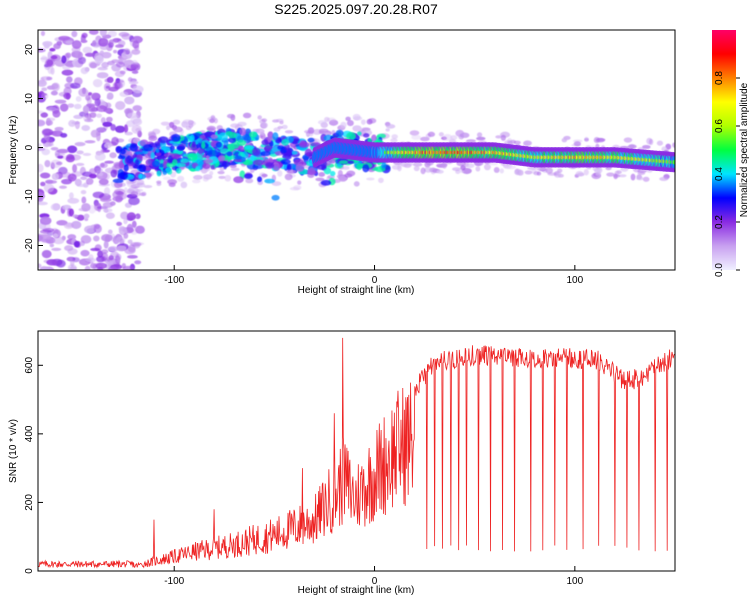 The image size is (750, 600). Describe the element at coordinates (375, 280) in the screenshot. I see `x-tick-label: 0` at that location.